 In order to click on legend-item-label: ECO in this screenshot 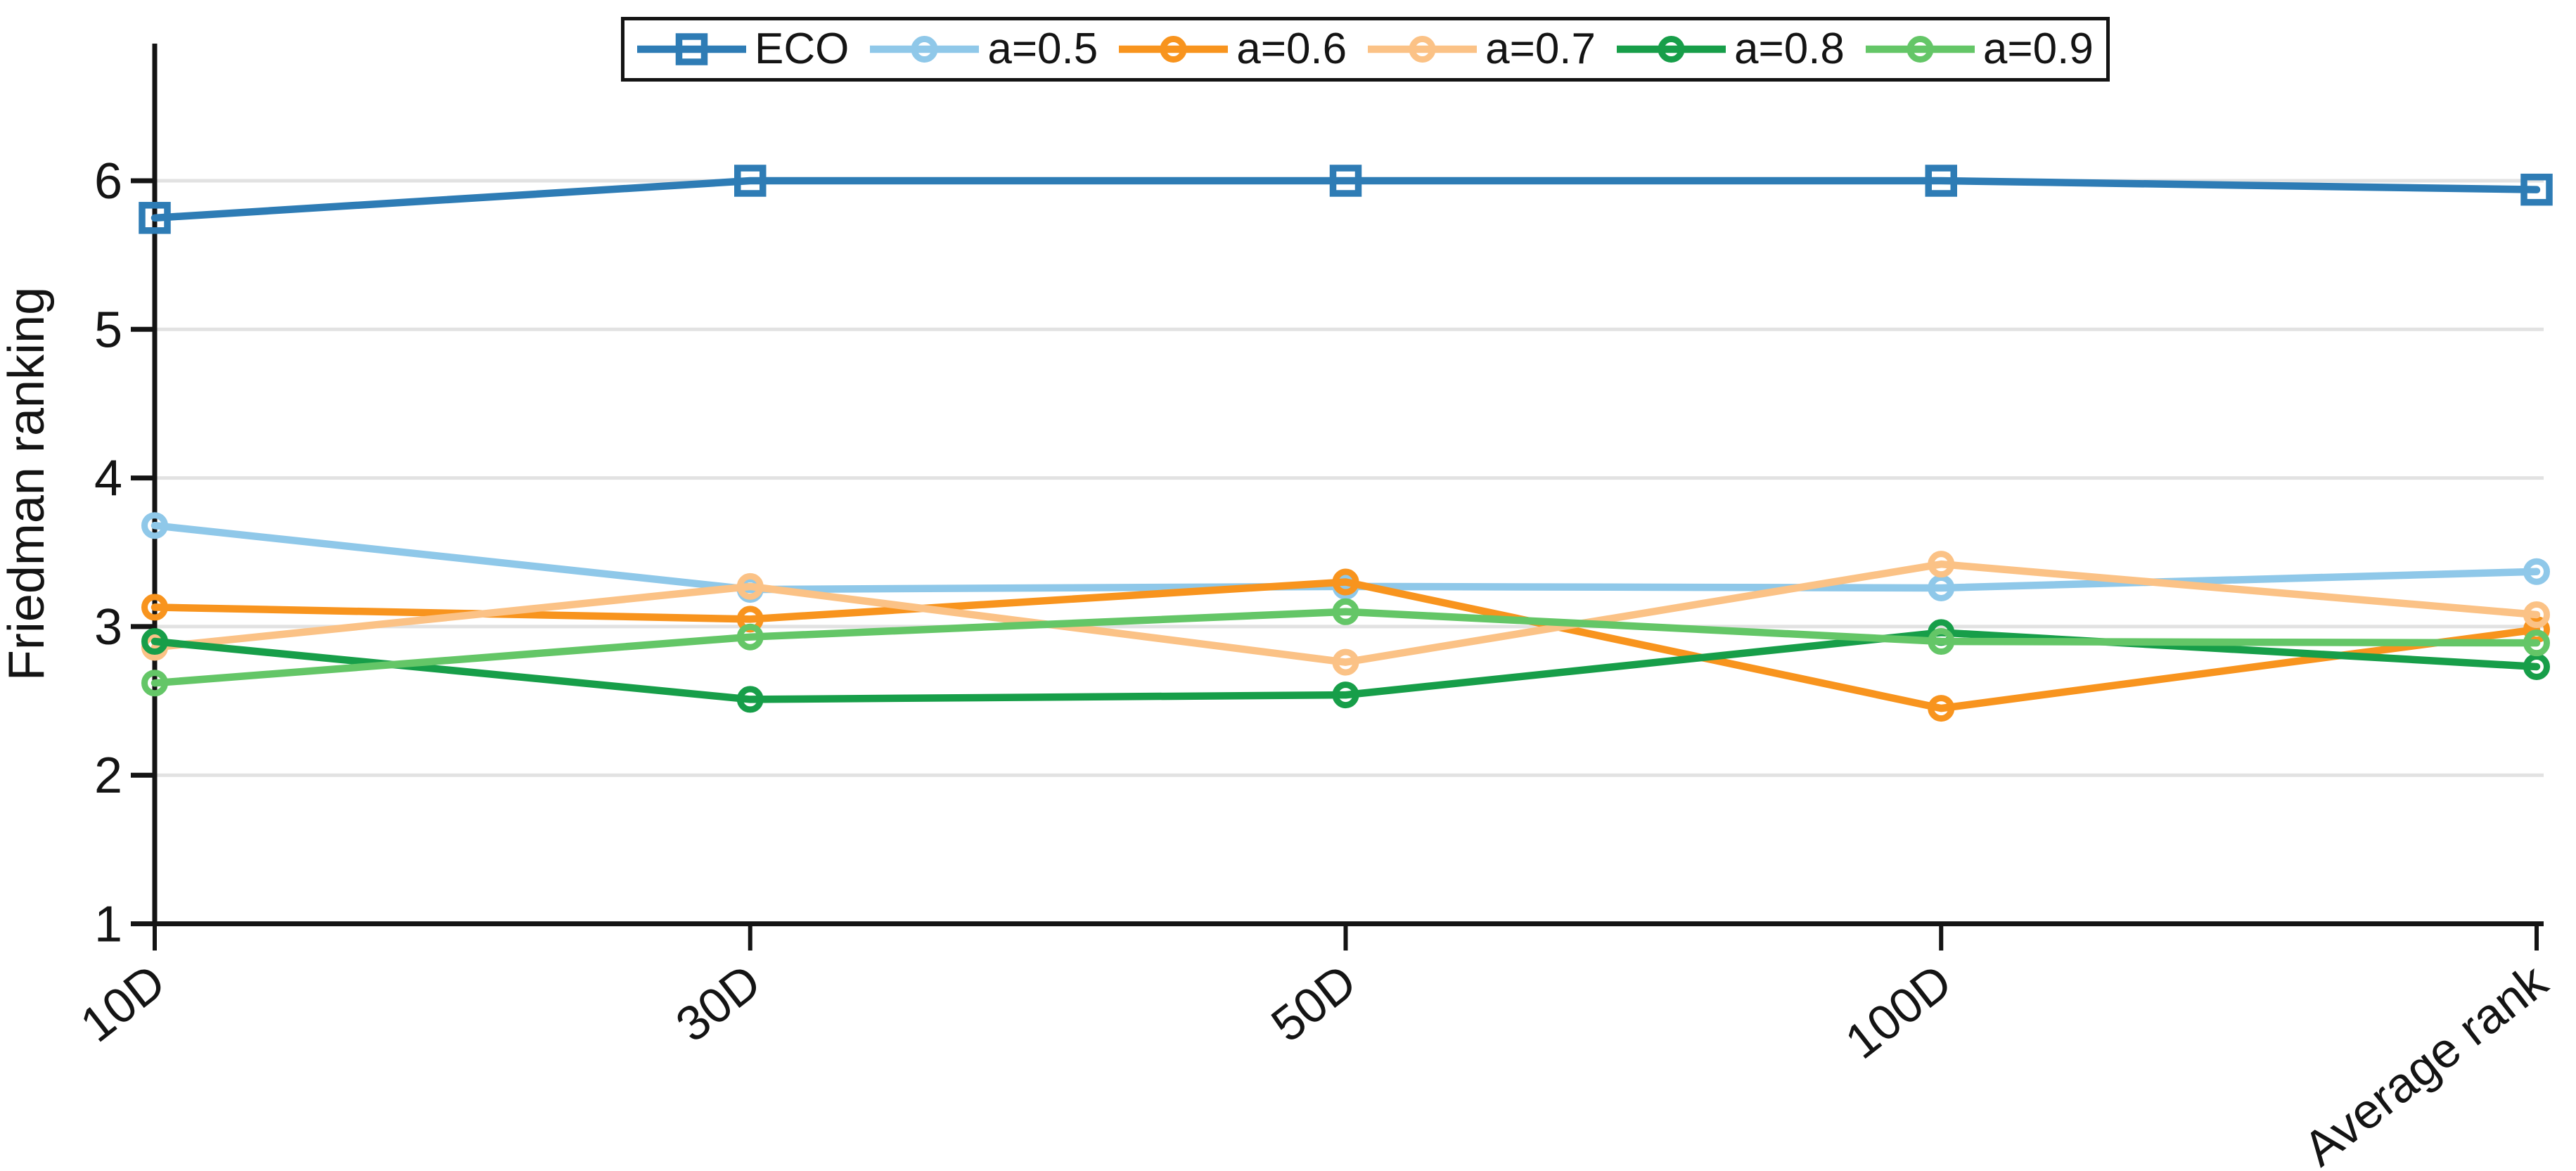, I will do `click(802, 49)`.